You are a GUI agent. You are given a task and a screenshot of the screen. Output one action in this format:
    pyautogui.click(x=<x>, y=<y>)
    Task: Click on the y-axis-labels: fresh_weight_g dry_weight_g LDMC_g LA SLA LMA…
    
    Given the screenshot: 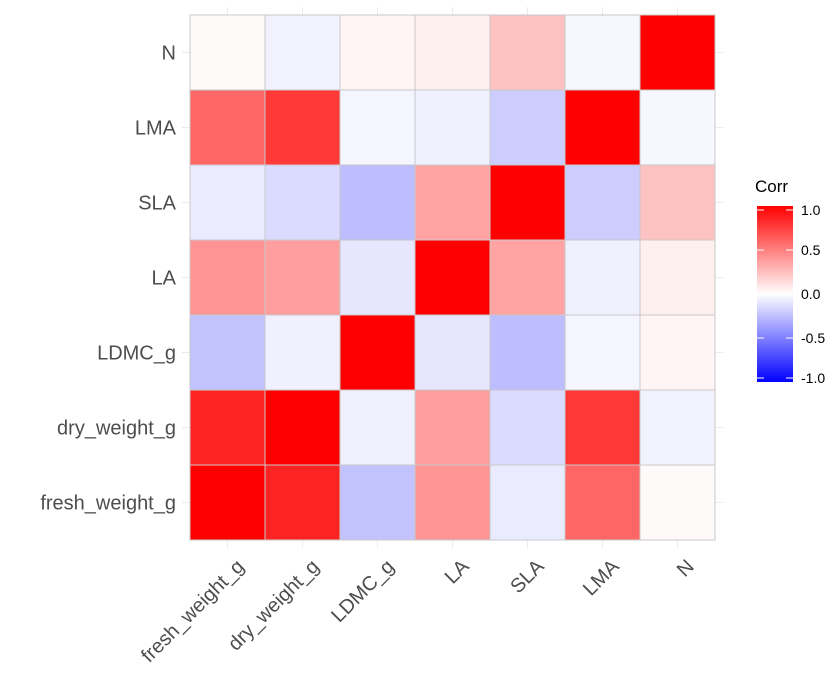 What is the action you would take?
    pyautogui.click(x=108, y=279)
    